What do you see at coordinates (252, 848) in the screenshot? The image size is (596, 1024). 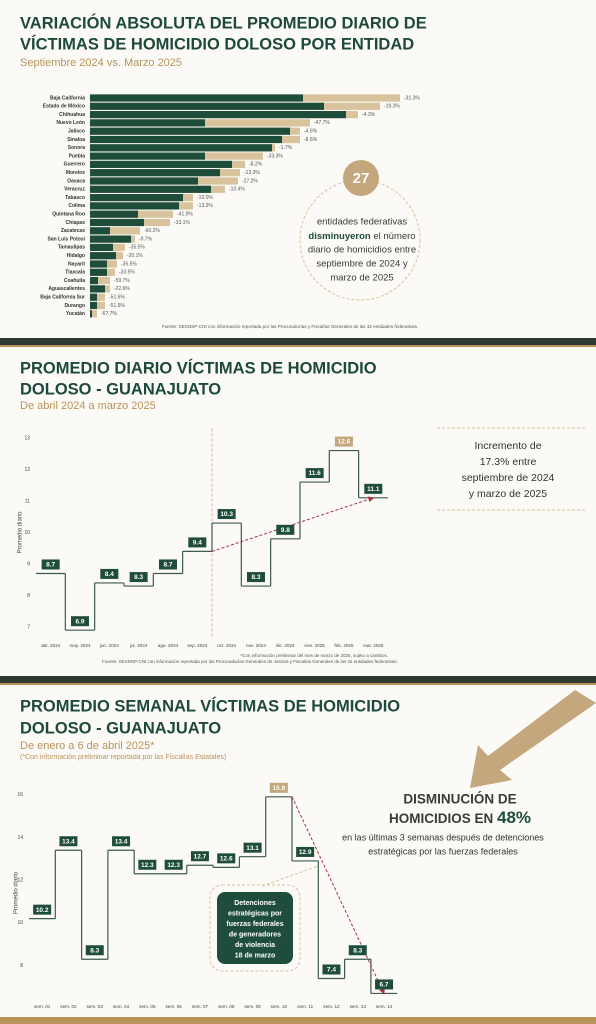 I see `value-label: 13.1` at bounding box center [252, 848].